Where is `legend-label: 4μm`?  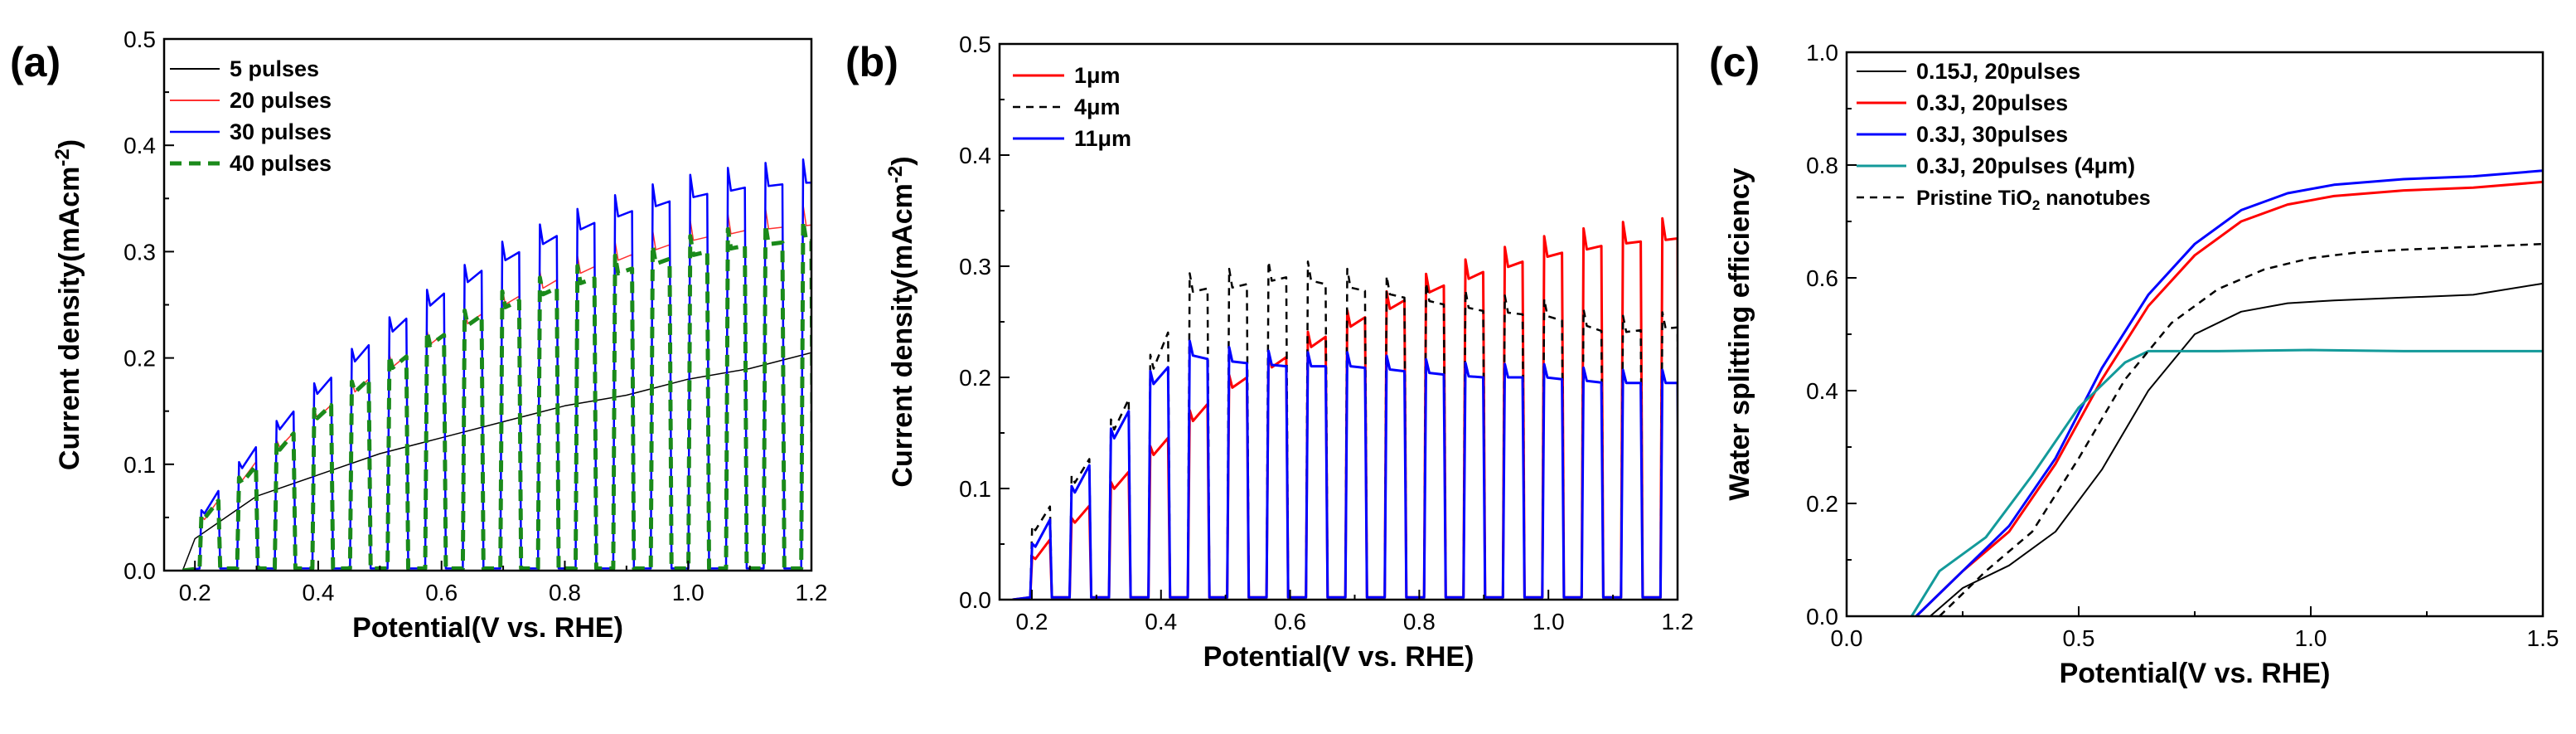 legend-label: 4μm is located at coordinates (1097, 107).